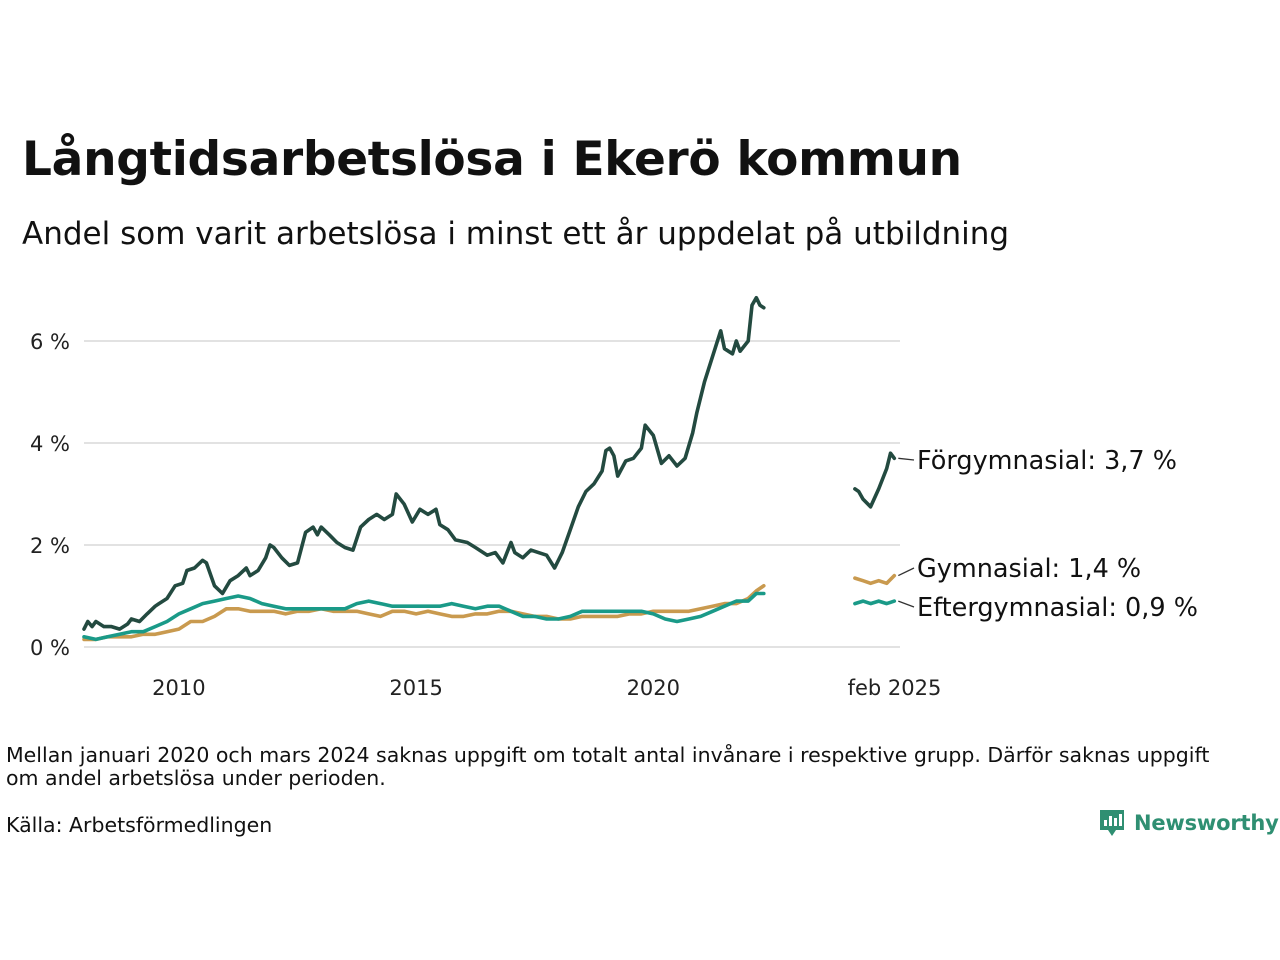 The height and width of the screenshot is (960, 1280). I want to click on brand-name: Newsworthy, so click(1206, 823).